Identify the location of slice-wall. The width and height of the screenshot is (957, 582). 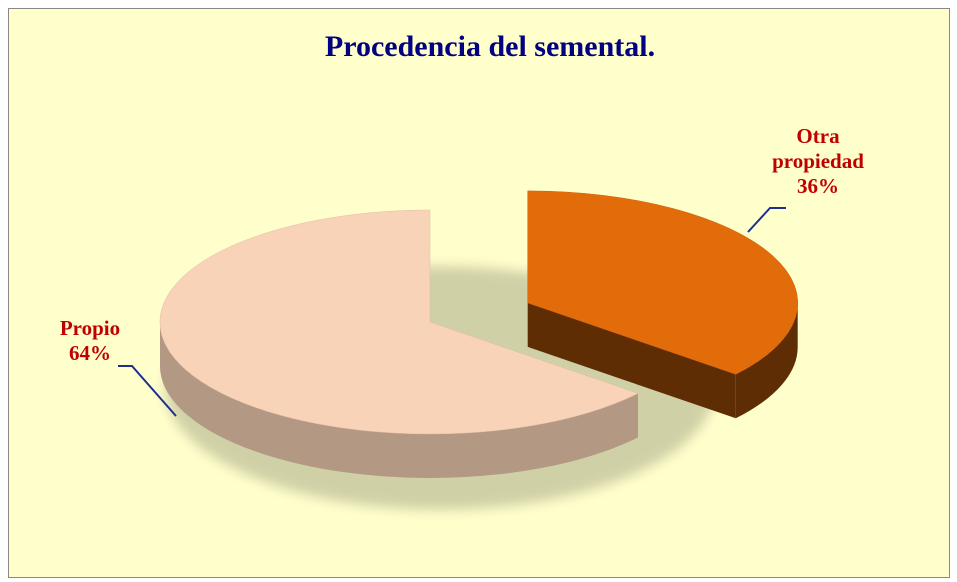
(631, 360).